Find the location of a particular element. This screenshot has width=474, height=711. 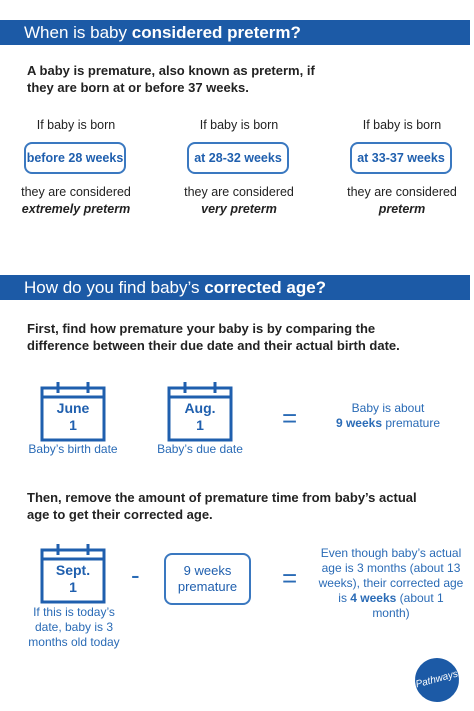

calendar-month: Sept. is located at coordinates (73, 570).